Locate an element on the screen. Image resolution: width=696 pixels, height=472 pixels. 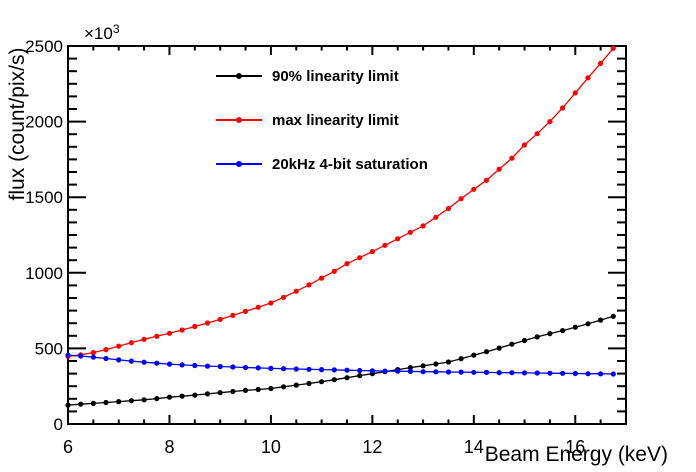
svg-text: 0 is located at coordinates (58, 424).